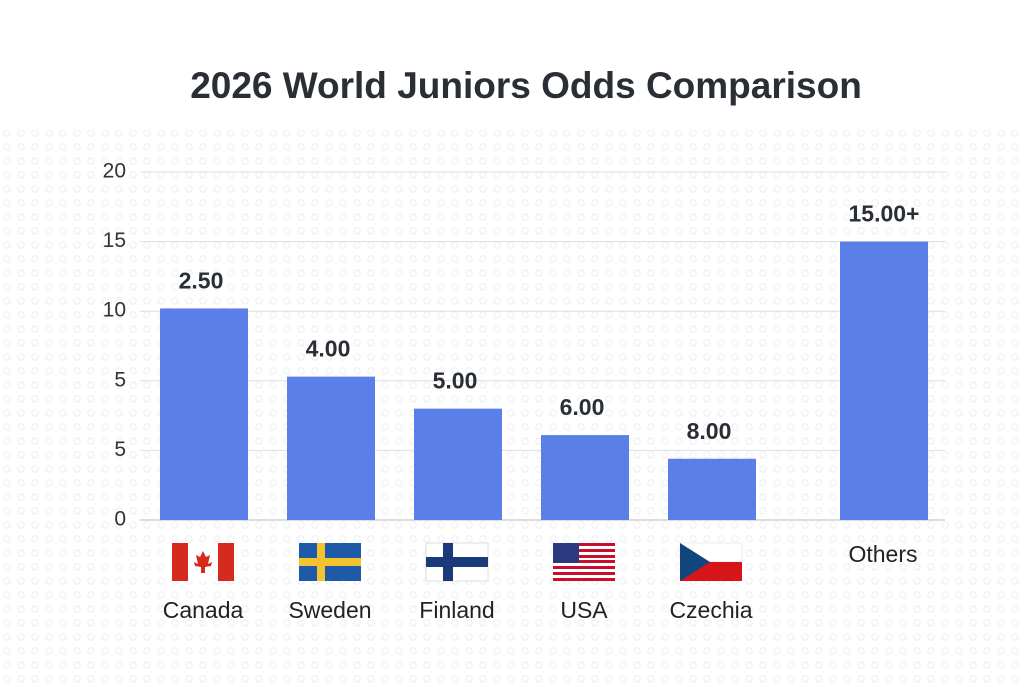 This screenshot has width=1024, height=683. Describe the element at coordinates (582, 407) in the screenshot. I see `data-label: 6.00` at that location.